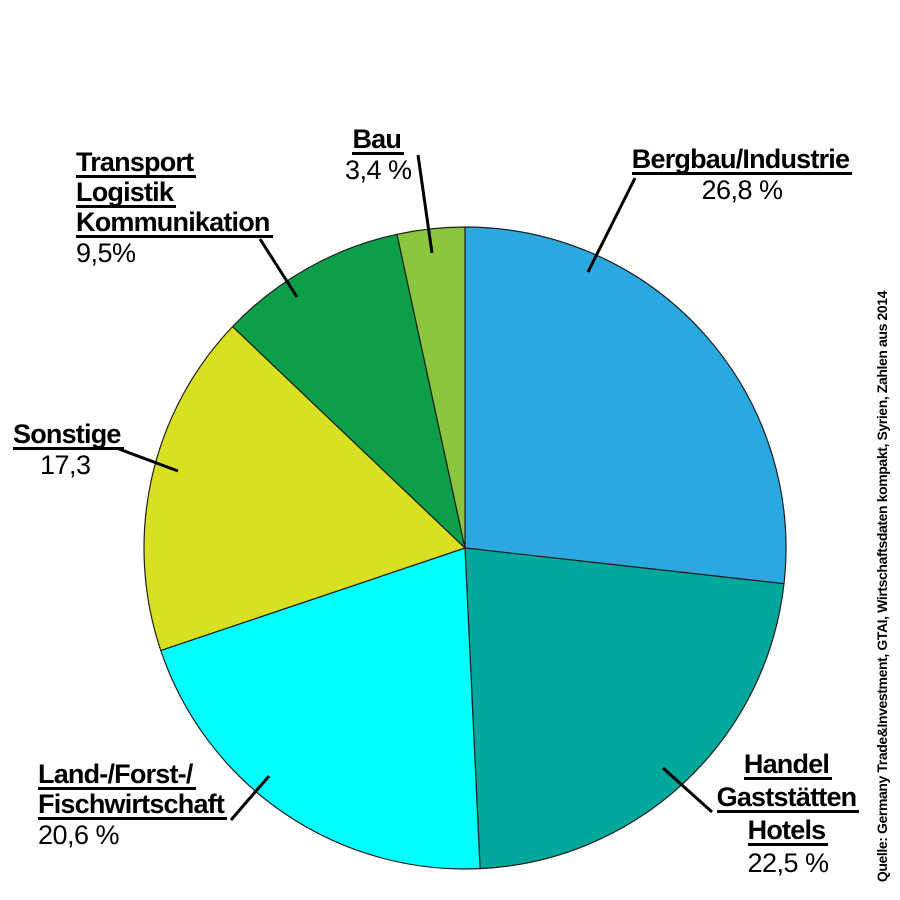  I want to click on pie-slice-sonstige, so click(304, 489).